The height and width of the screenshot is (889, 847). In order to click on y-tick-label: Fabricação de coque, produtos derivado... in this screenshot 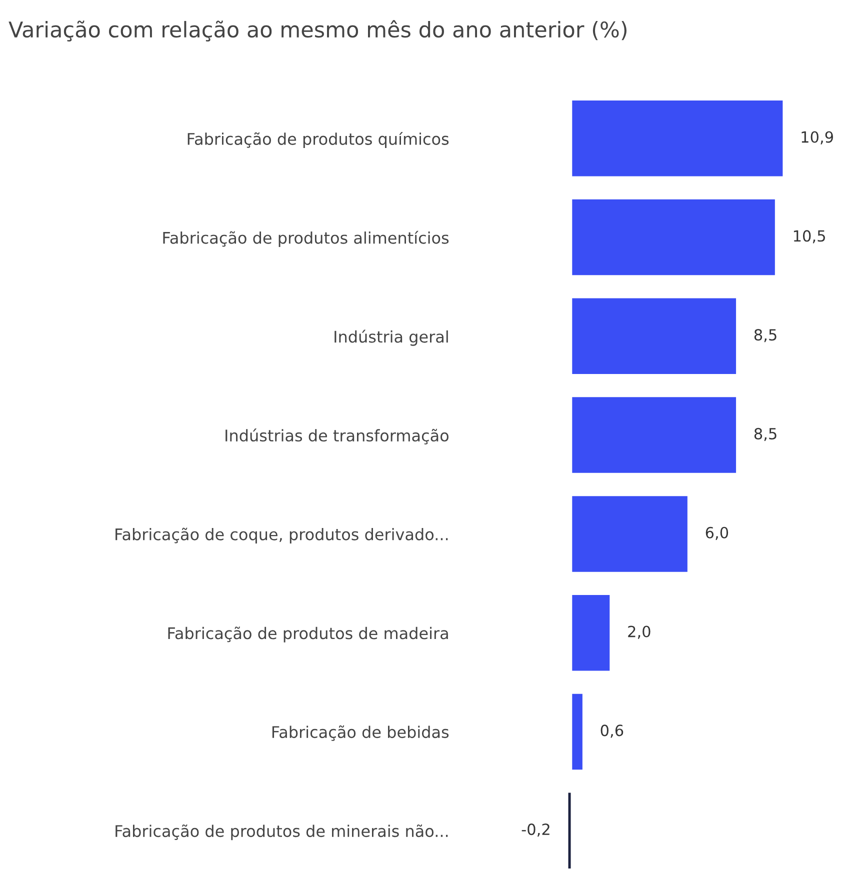, I will do `click(282, 536)`.